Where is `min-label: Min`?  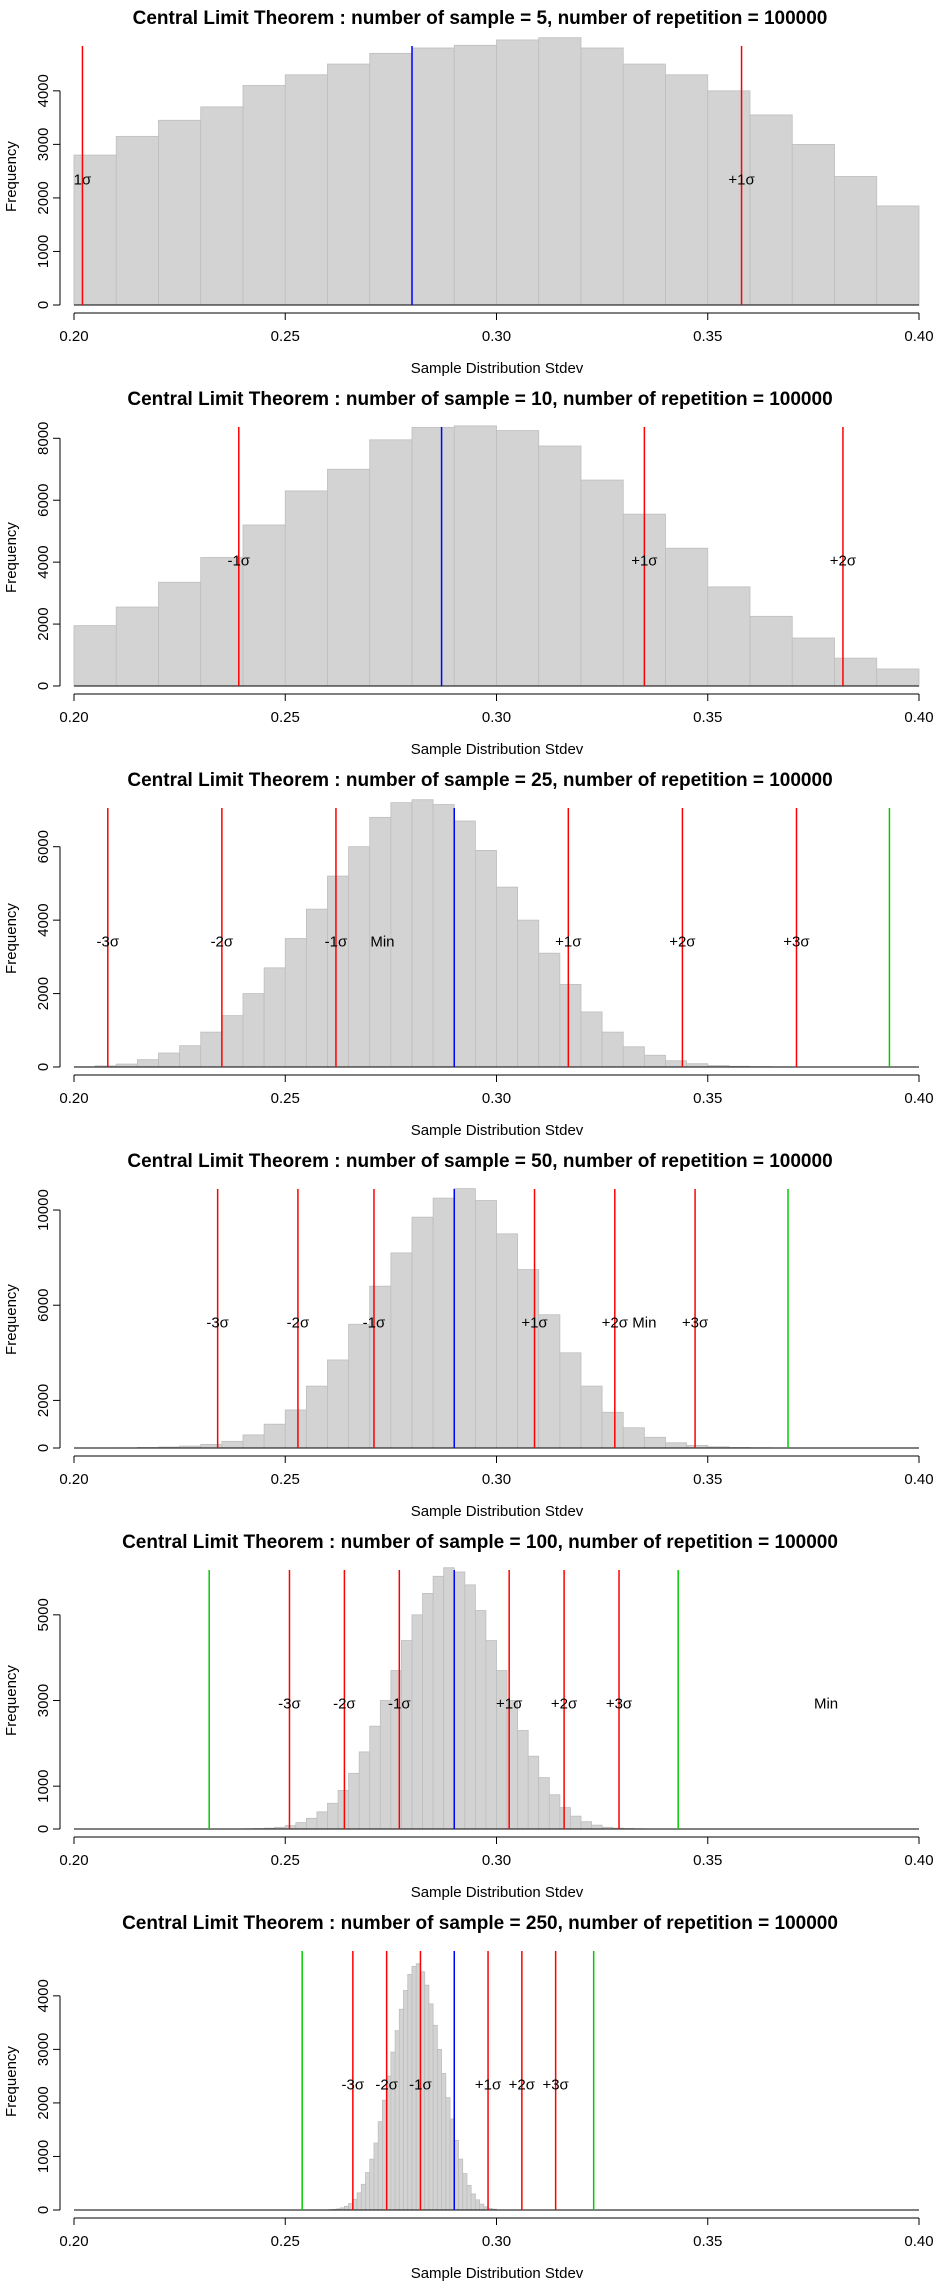
min-label: Min is located at coordinates (826, 1704).